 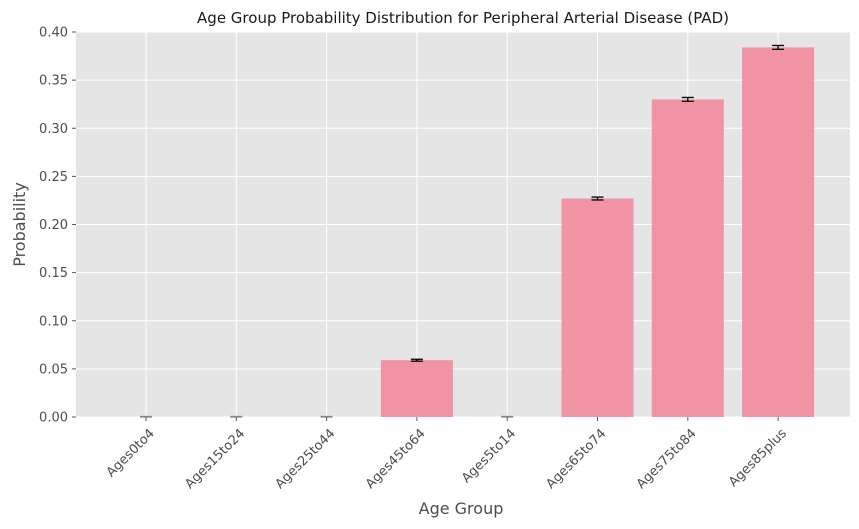 I want to click on bar-ages75to84, so click(x=687, y=258).